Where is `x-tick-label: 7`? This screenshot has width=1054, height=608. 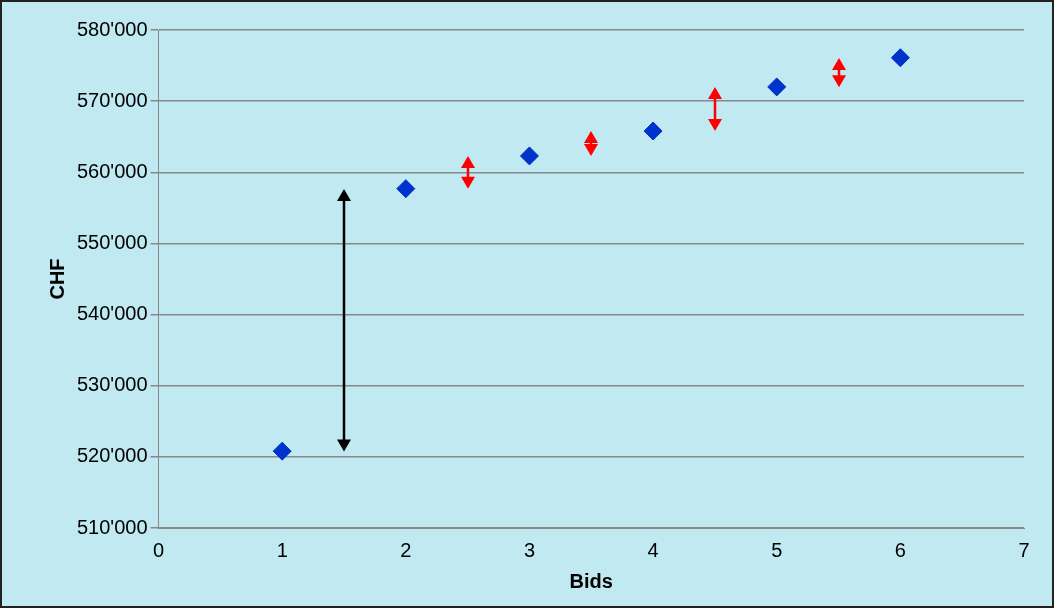
x-tick-label: 7 is located at coordinates (1024, 549).